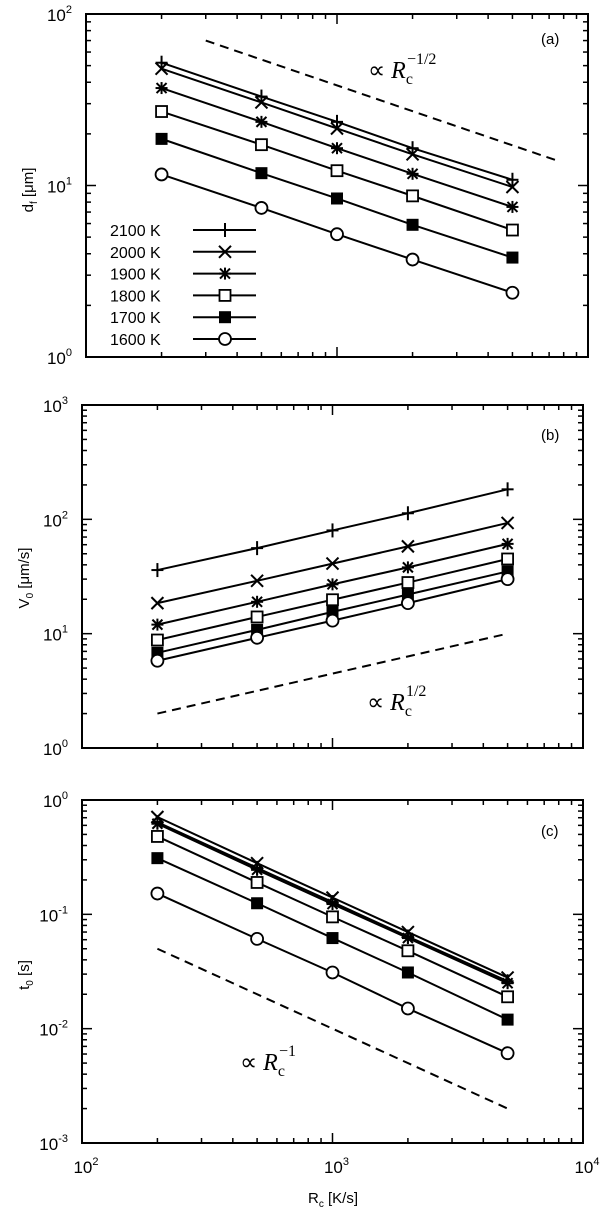 Image resolution: width=600 pixels, height=1210 pixels. Describe the element at coordinates (225, 273) in the screenshot. I see `legend-marker-asterisk` at that location.